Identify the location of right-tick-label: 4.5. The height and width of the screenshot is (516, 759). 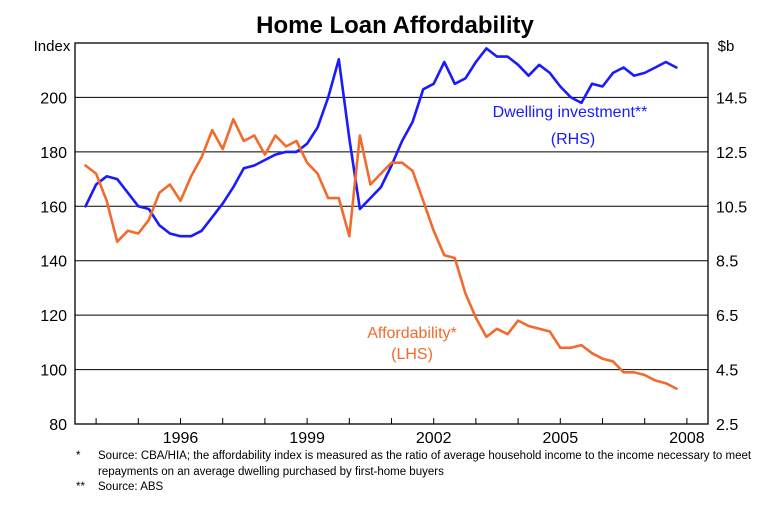
(727, 371).